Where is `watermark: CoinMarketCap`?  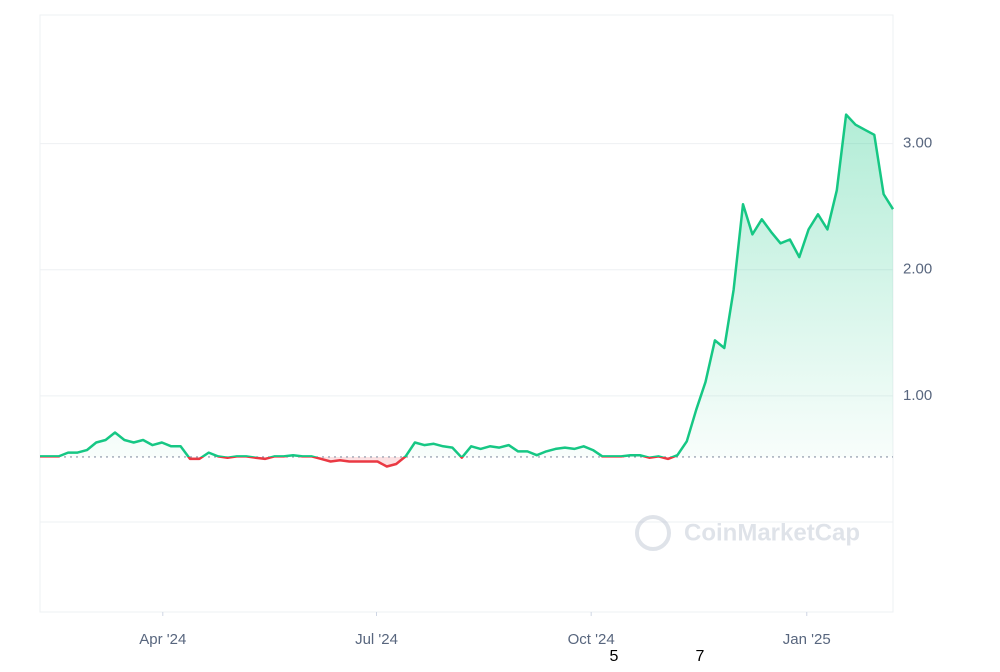 watermark: CoinMarketCap is located at coordinates (747, 533).